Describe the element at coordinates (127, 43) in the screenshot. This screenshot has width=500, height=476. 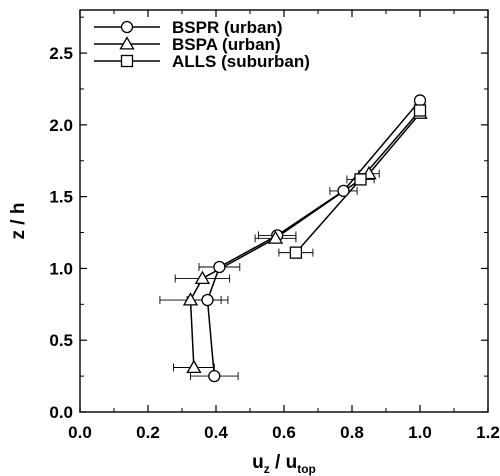
I see `legend-marker-bspa` at that location.